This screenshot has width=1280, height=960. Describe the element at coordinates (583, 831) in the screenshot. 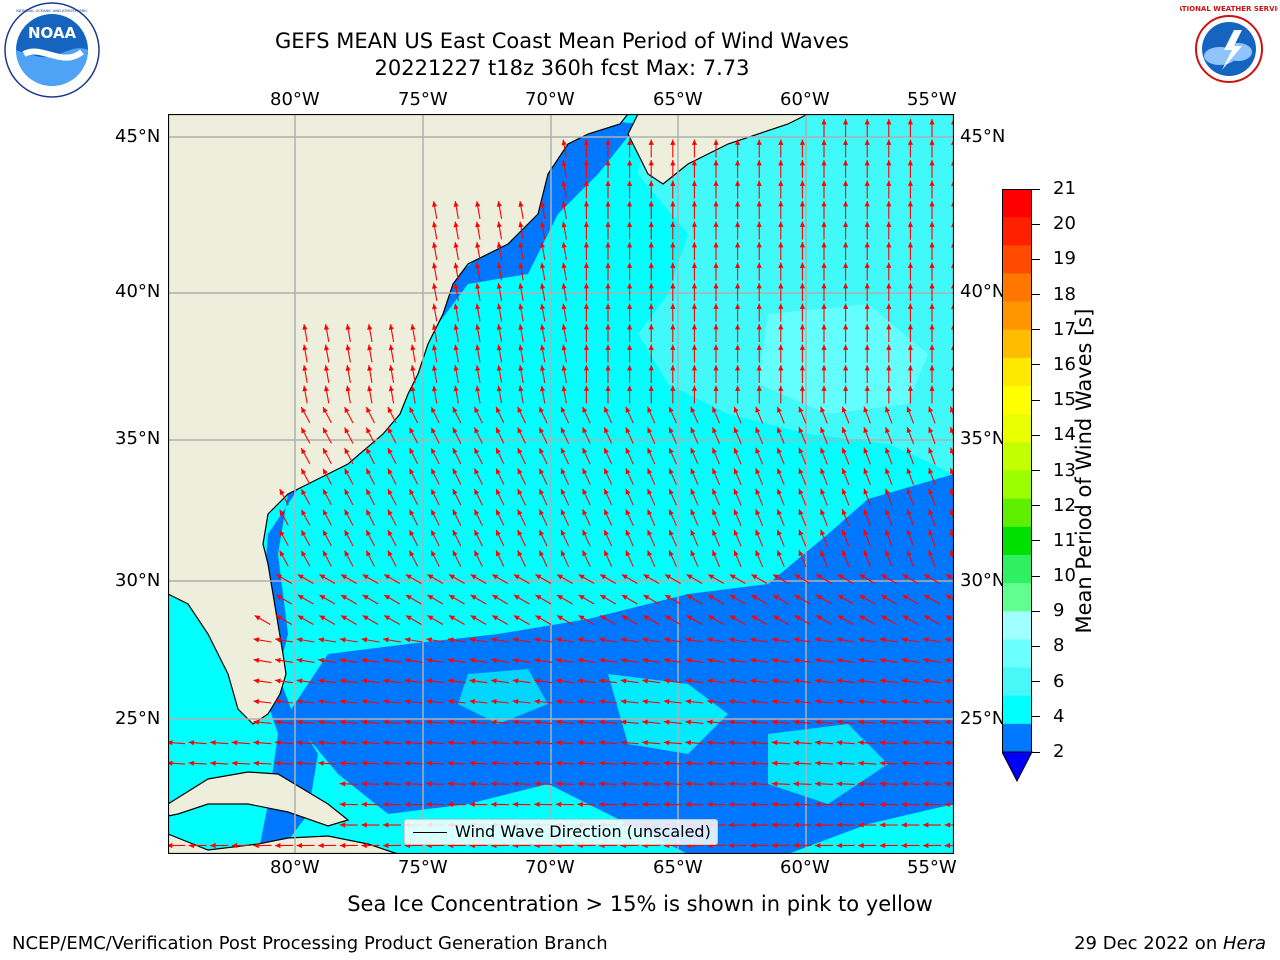

I see `legend-label: Wind Wave Direction (unscaled)` at that location.